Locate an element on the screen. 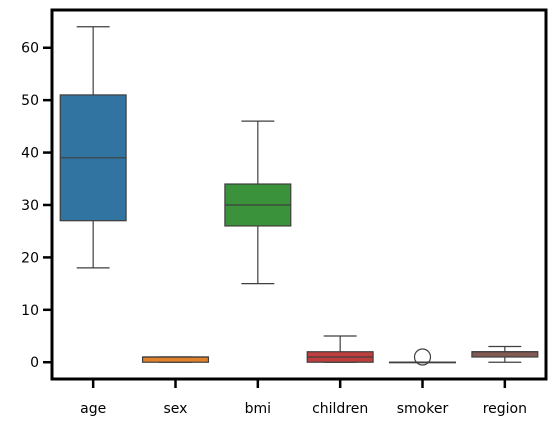  x-tick-label: region is located at coordinates (505, 409).